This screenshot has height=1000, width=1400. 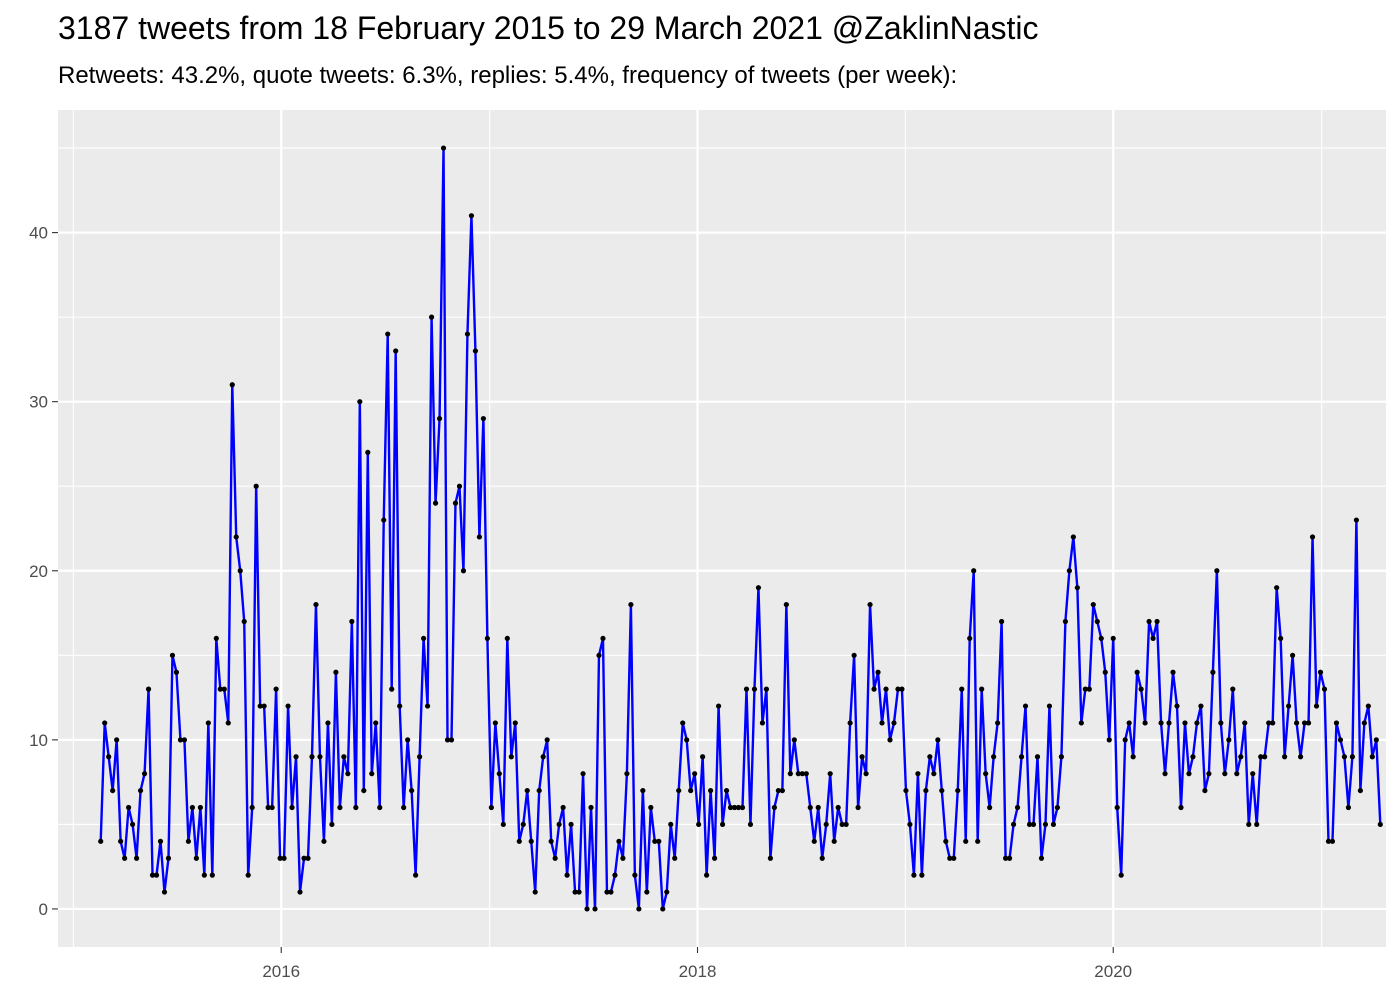 I want to click on x-tick-label: 2020, so click(x=1113, y=971).